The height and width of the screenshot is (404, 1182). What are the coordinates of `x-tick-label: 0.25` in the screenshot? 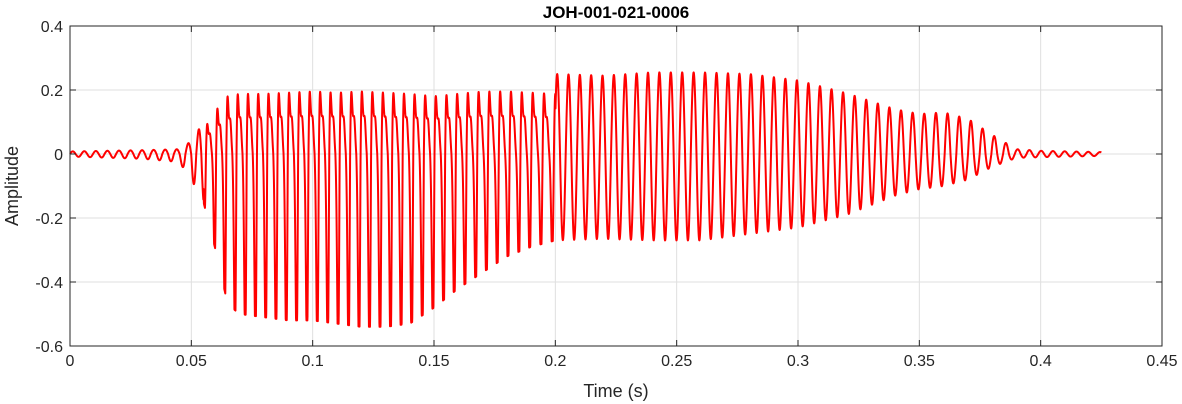 It's located at (676, 361).